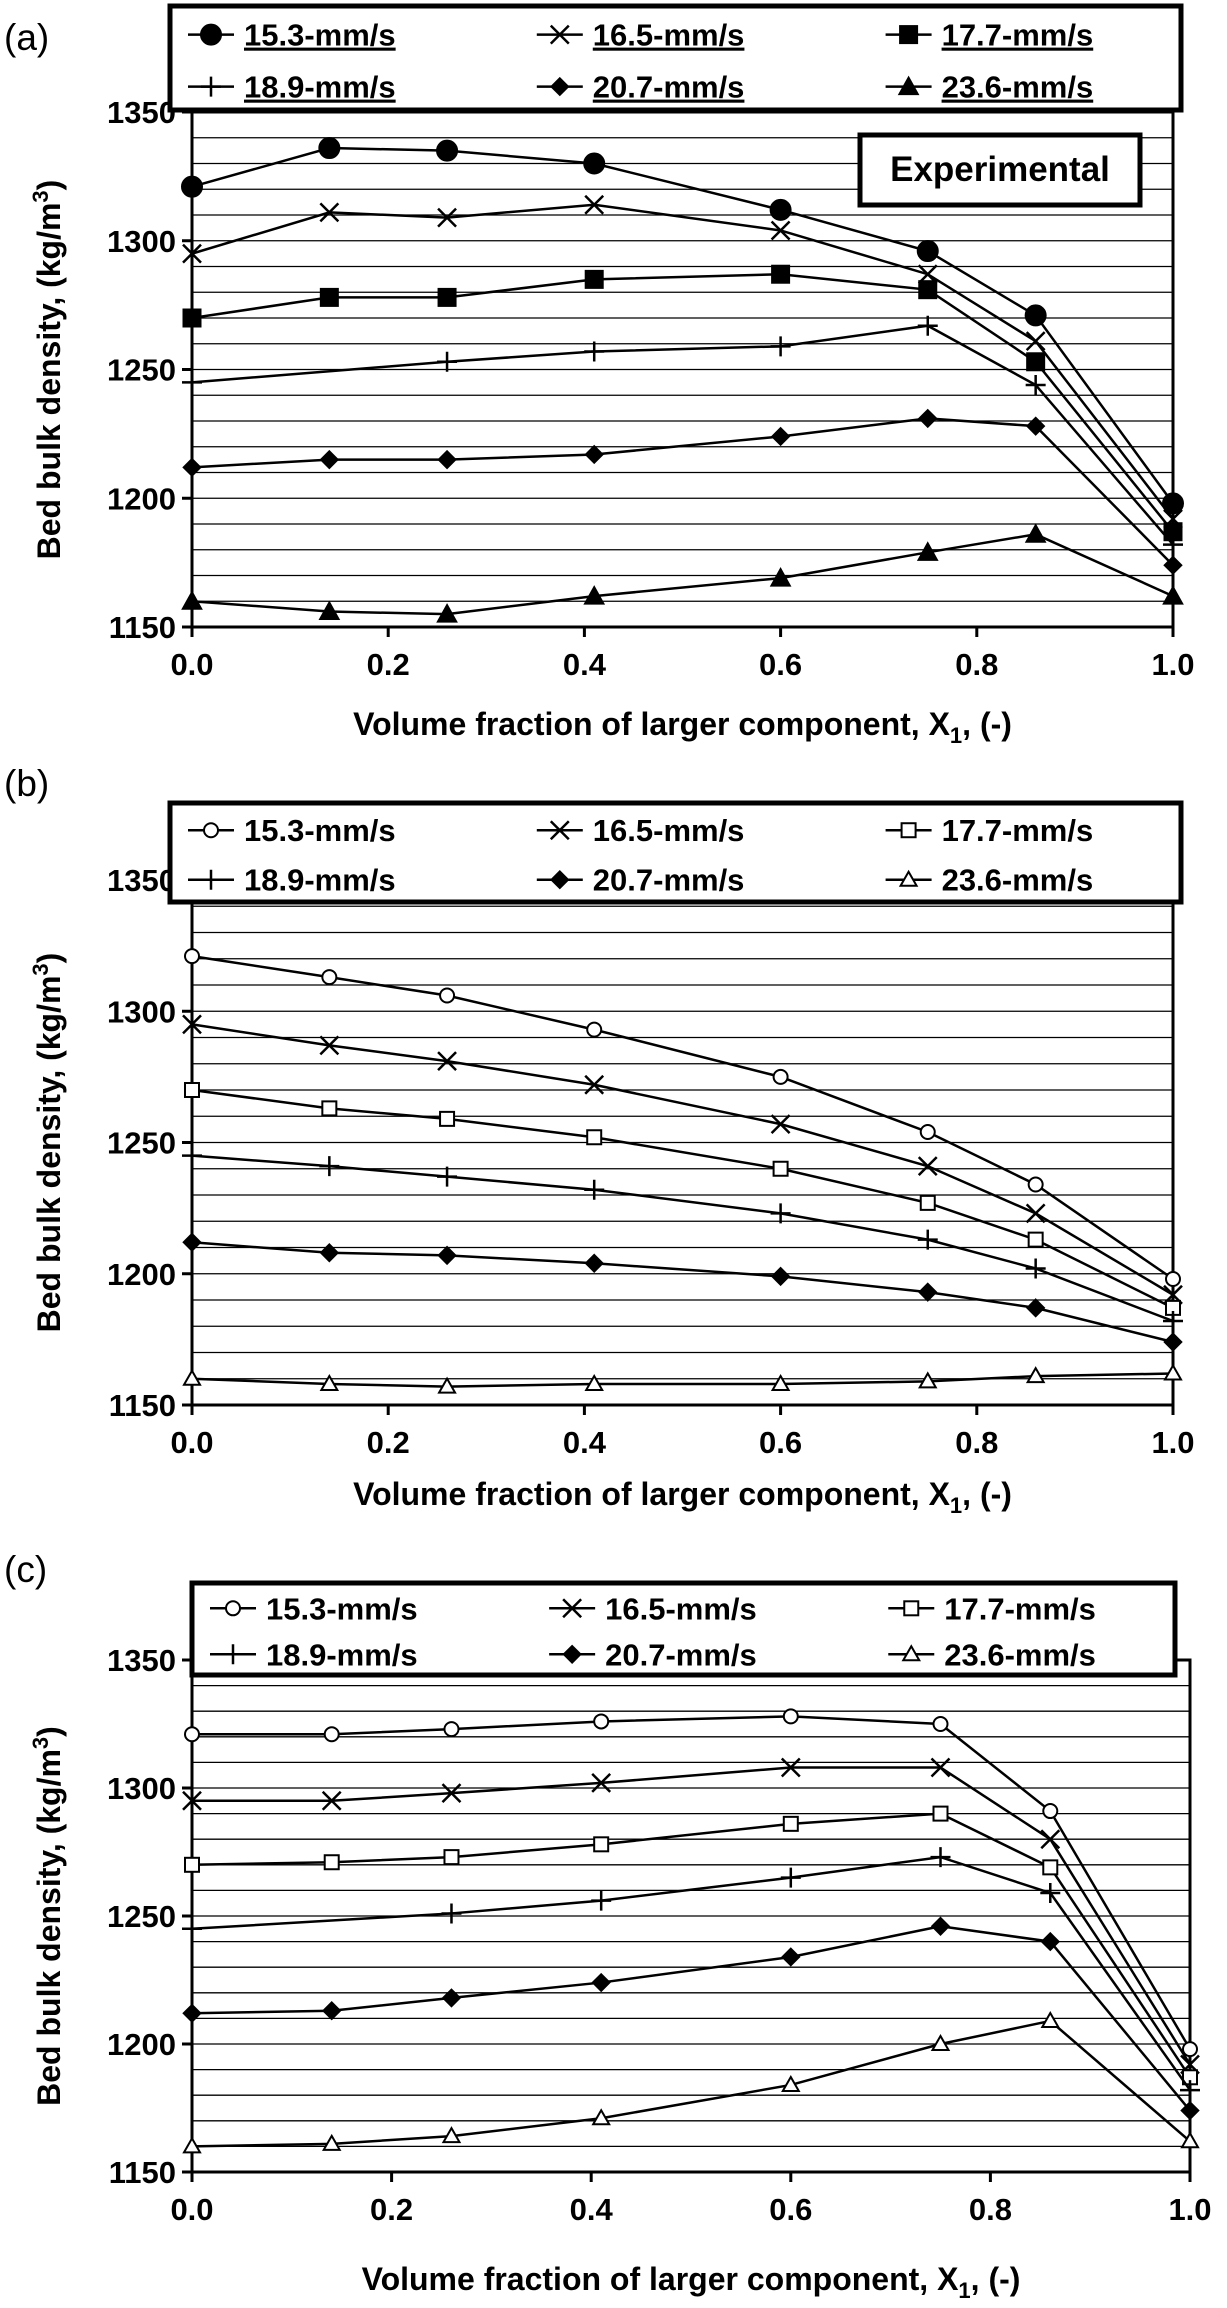 The width and height of the screenshot is (1227, 2308). What do you see at coordinates (320, 35) in the screenshot?
I see `legend-entry: 15.3-mm/s` at bounding box center [320, 35].